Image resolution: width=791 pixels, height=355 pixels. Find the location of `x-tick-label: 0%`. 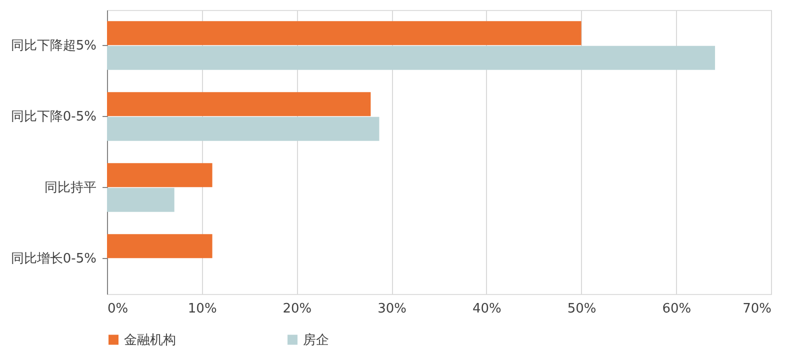

x-tick-label: 0% is located at coordinates (118, 309).